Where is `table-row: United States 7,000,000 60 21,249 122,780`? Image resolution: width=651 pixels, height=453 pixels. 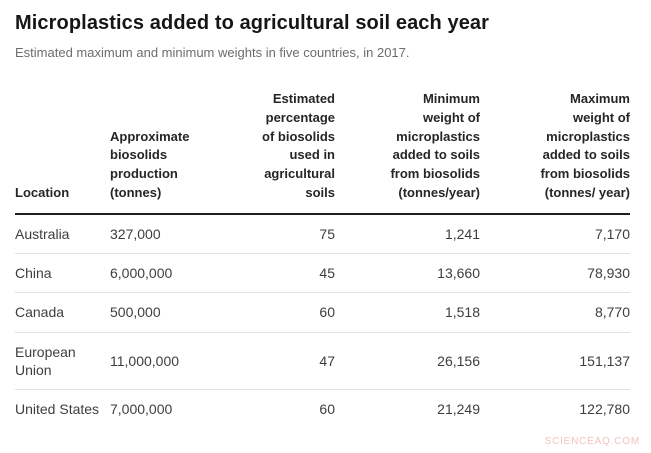
table-row: United States 7,000,000 60 21,249 122,780 is located at coordinates (322, 408).